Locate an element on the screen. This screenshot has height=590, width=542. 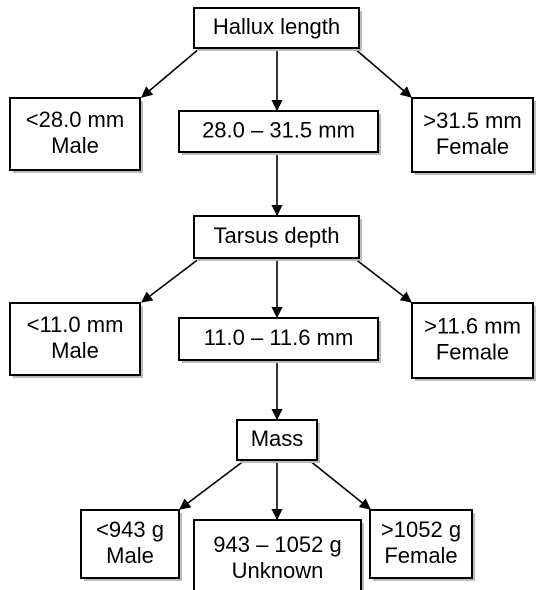
node: 28.0 – 31.5 mm is located at coordinates (279, 132).